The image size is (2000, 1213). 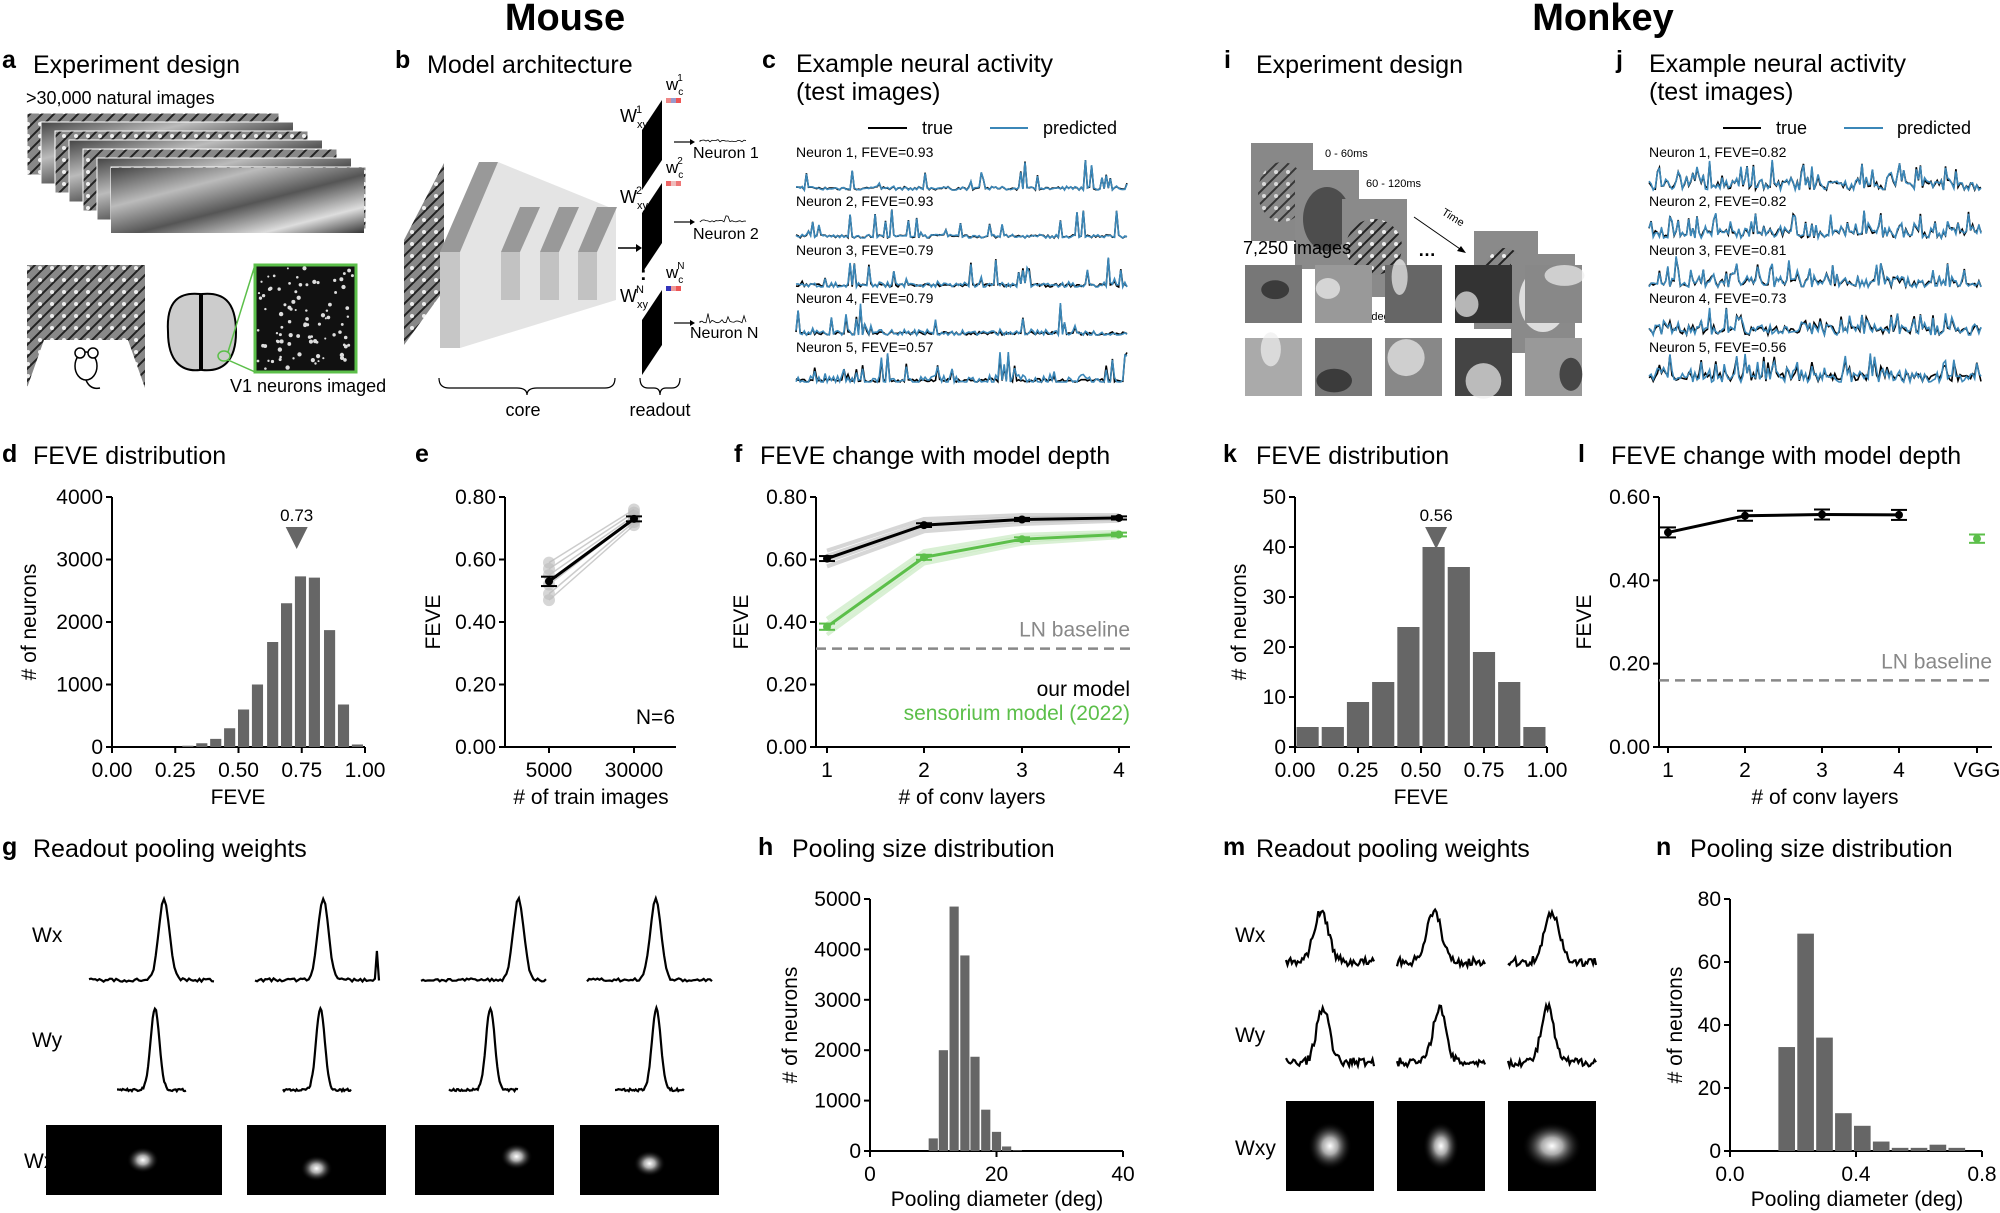 What do you see at coordinates (1584, 622) in the screenshot?
I see `y-axis-label: FEVE` at bounding box center [1584, 622].